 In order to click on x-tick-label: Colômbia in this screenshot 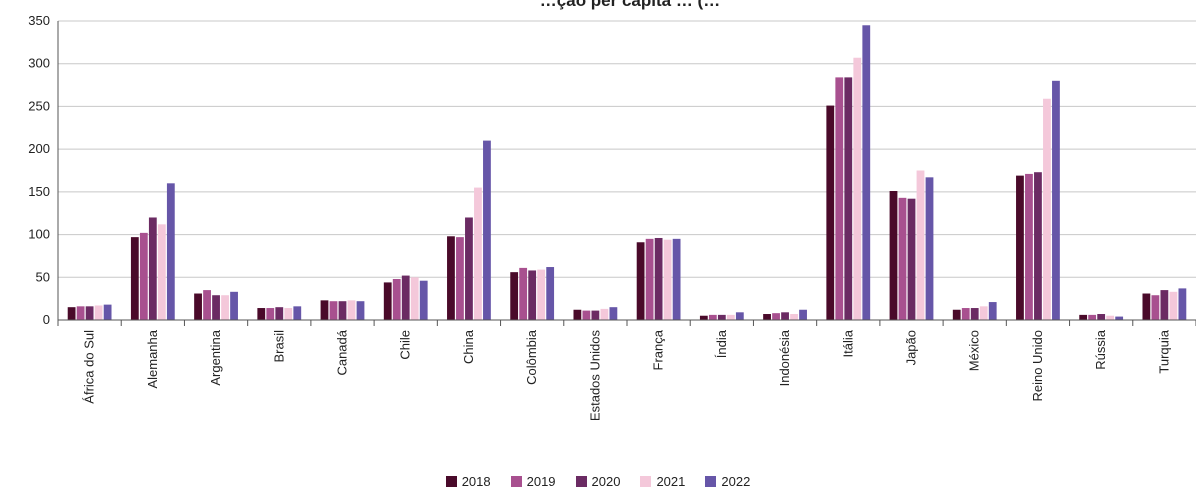, I will do `click(531, 357)`.